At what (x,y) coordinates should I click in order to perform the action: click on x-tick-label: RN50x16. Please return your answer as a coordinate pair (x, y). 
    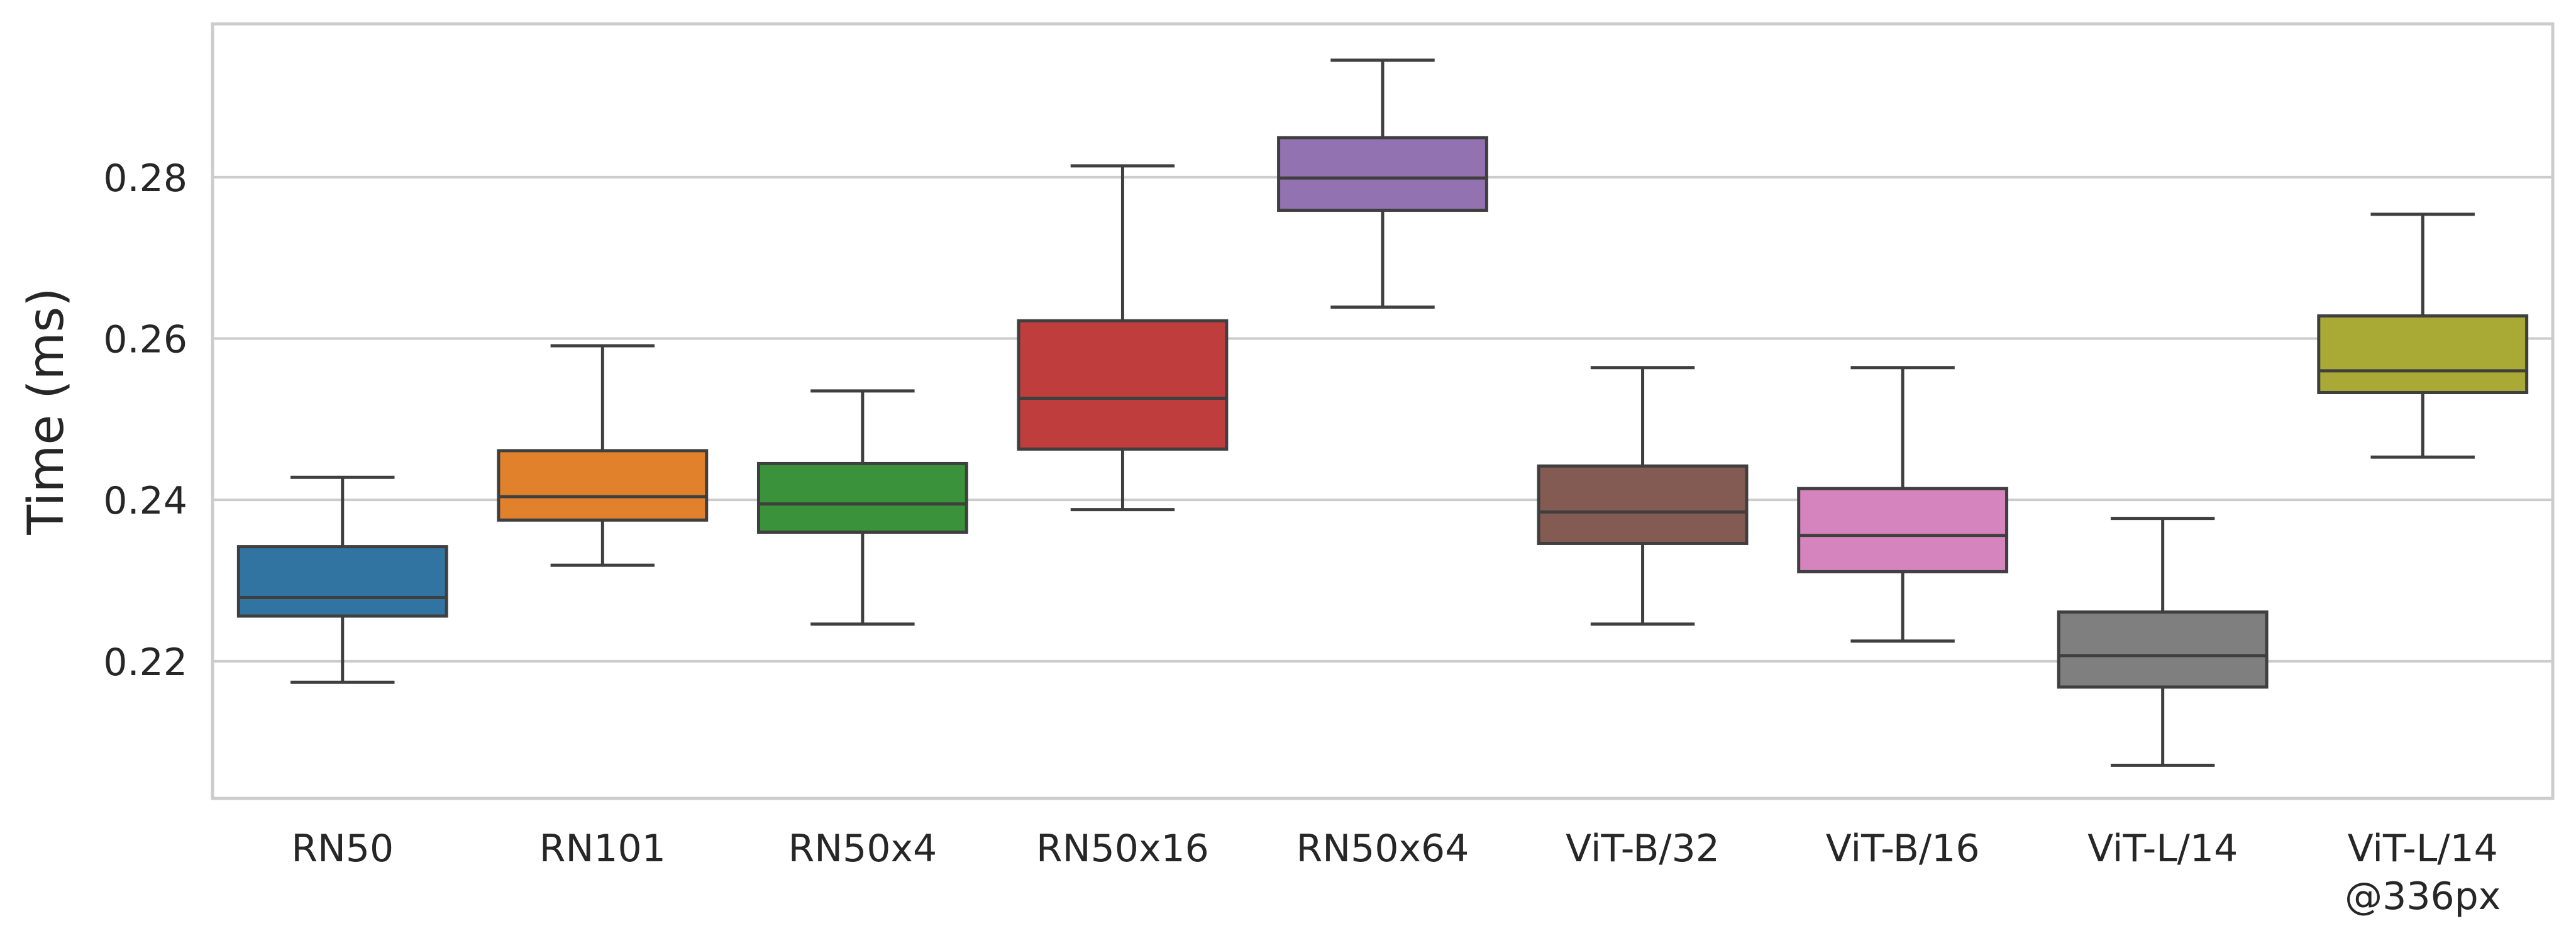
    Looking at the image, I should click on (1122, 849).